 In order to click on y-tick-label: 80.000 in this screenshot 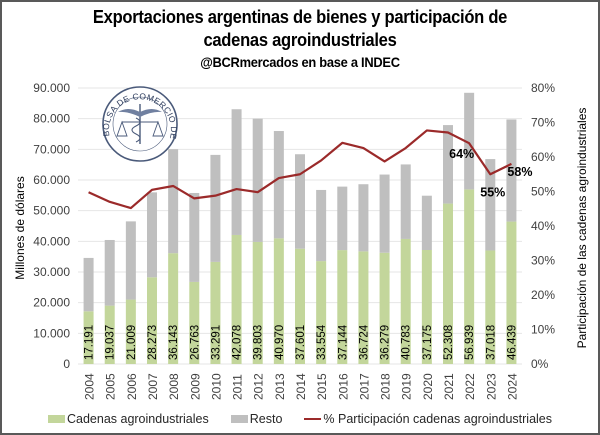, I will do `click(51, 119)`.